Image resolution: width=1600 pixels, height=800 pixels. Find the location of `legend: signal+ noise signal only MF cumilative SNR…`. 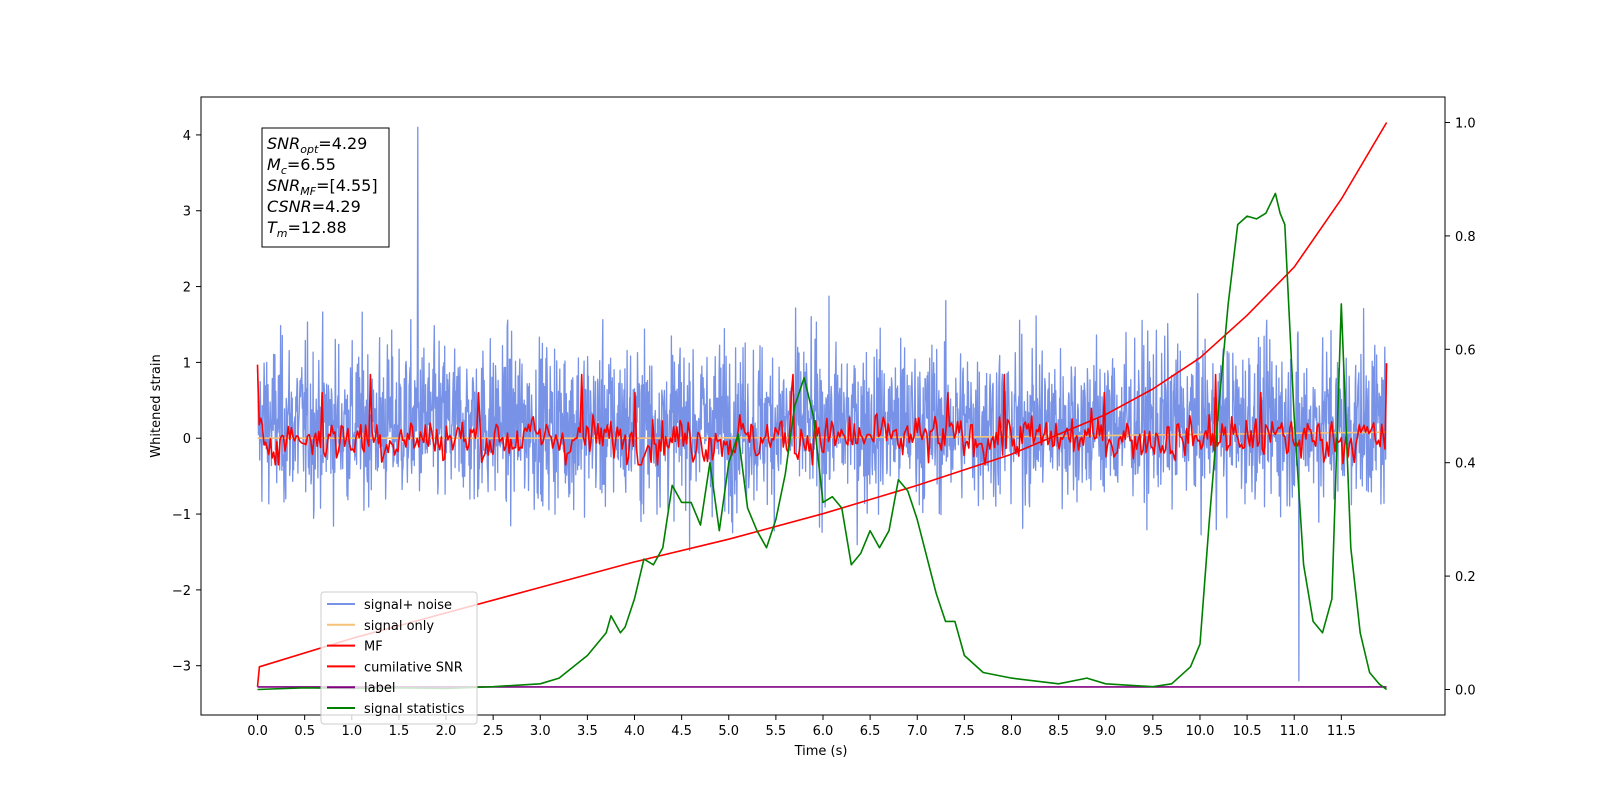

legend: signal+ noise signal only MF cumilative SNR… is located at coordinates (399, 658).